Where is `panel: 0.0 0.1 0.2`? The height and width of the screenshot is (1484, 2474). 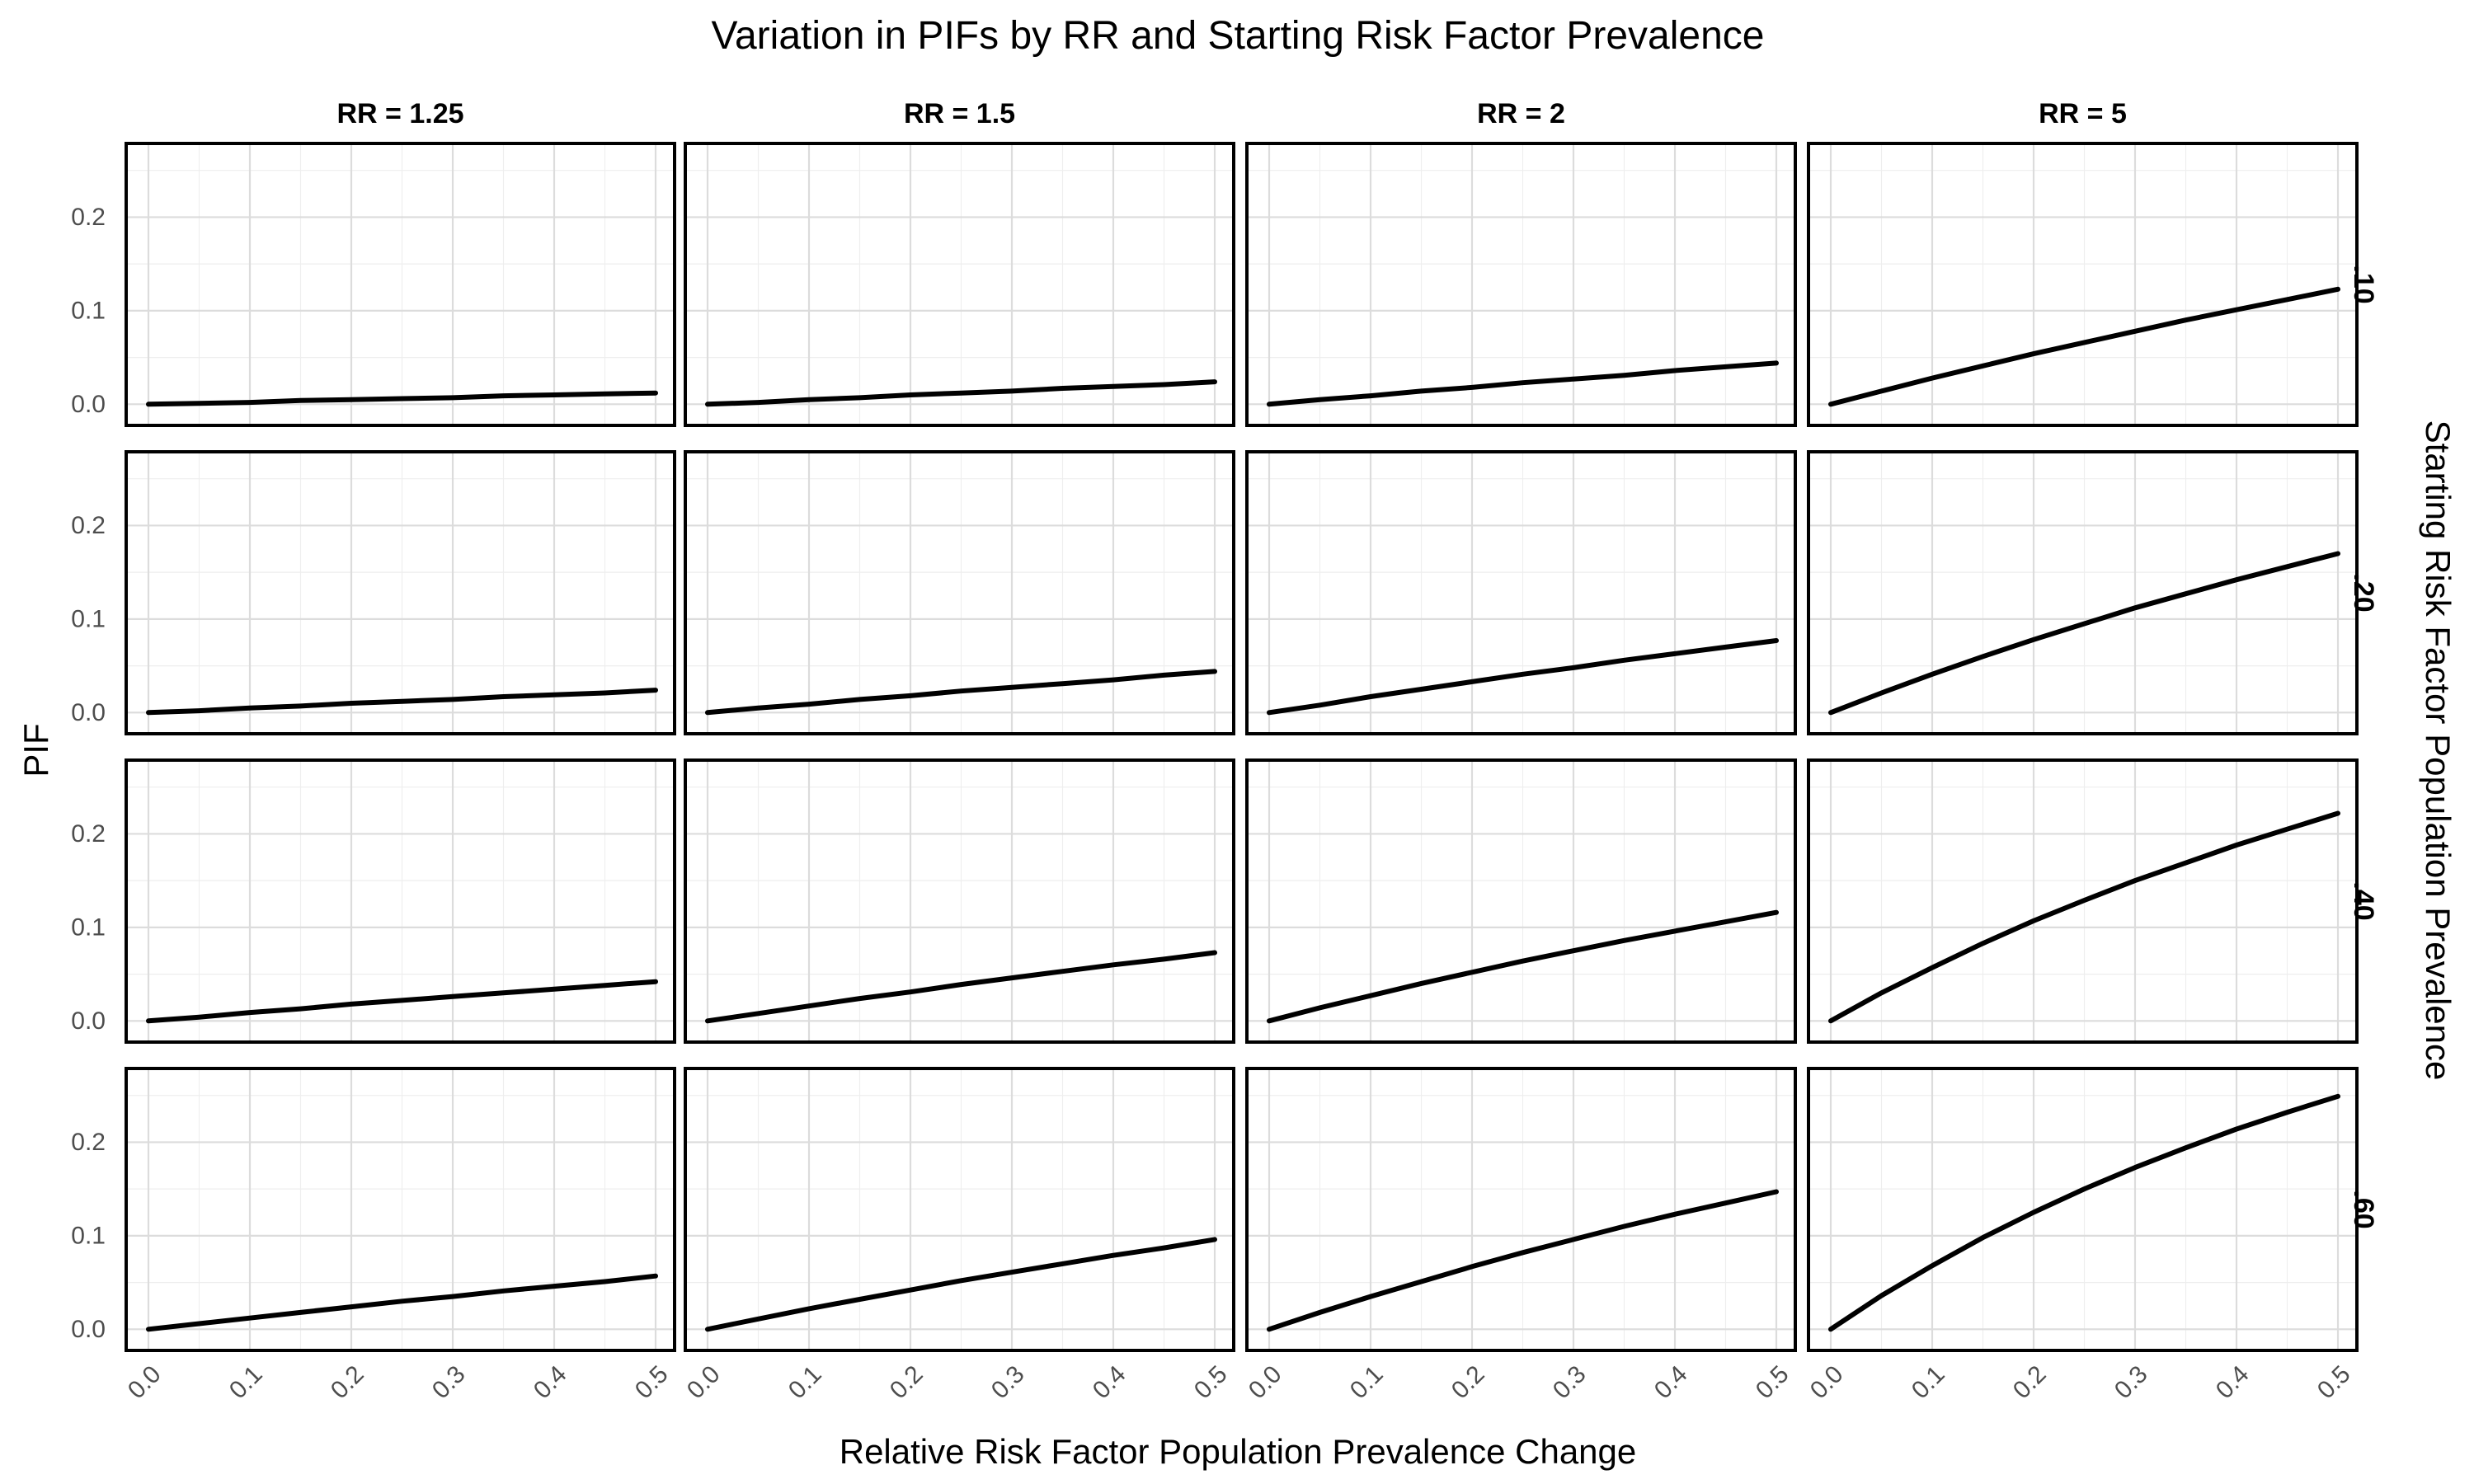
panel: 0.0 0.1 0.2 is located at coordinates (373, 901).